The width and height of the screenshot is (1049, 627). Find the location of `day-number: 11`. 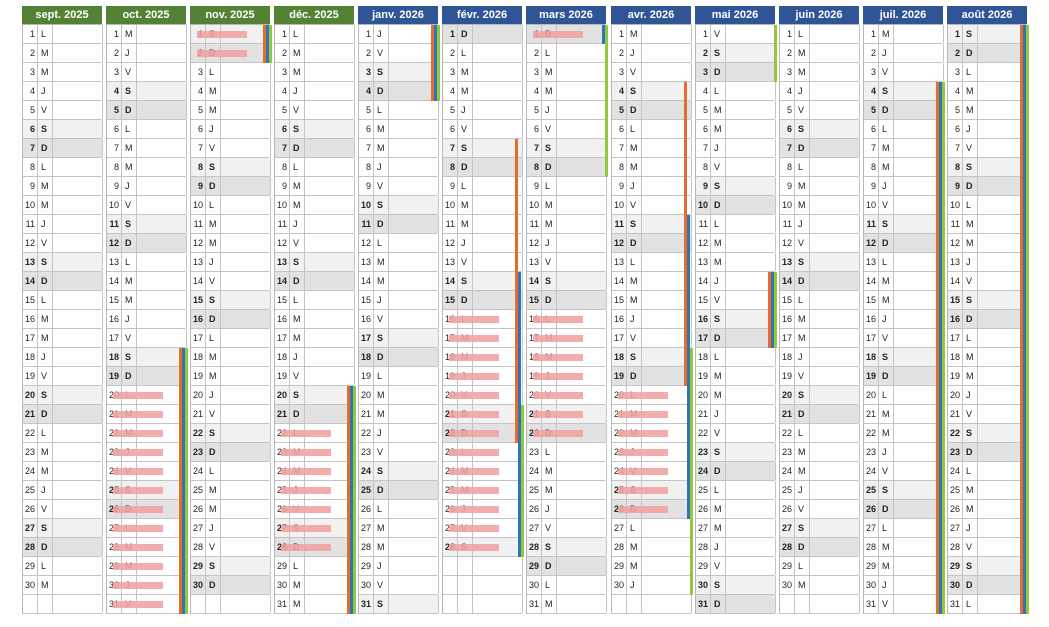

day-number: 11 is located at coordinates (787, 224).